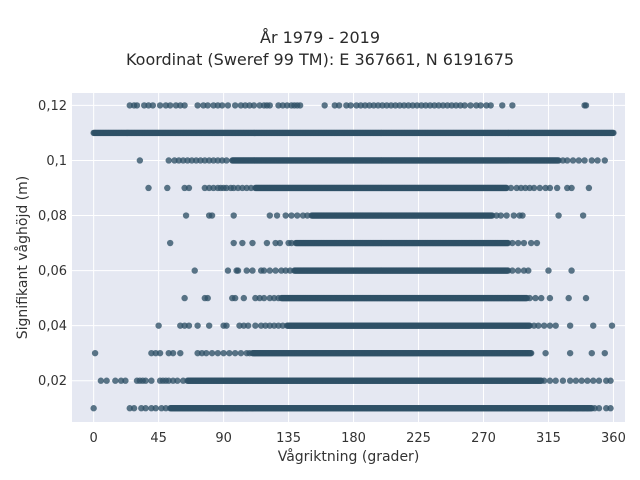 The width and height of the screenshot is (640, 480). What do you see at coordinates (349, 456) in the screenshot?
I see `x-axis-label: Vågriktning (grader)` at bounding box center [349, 456].